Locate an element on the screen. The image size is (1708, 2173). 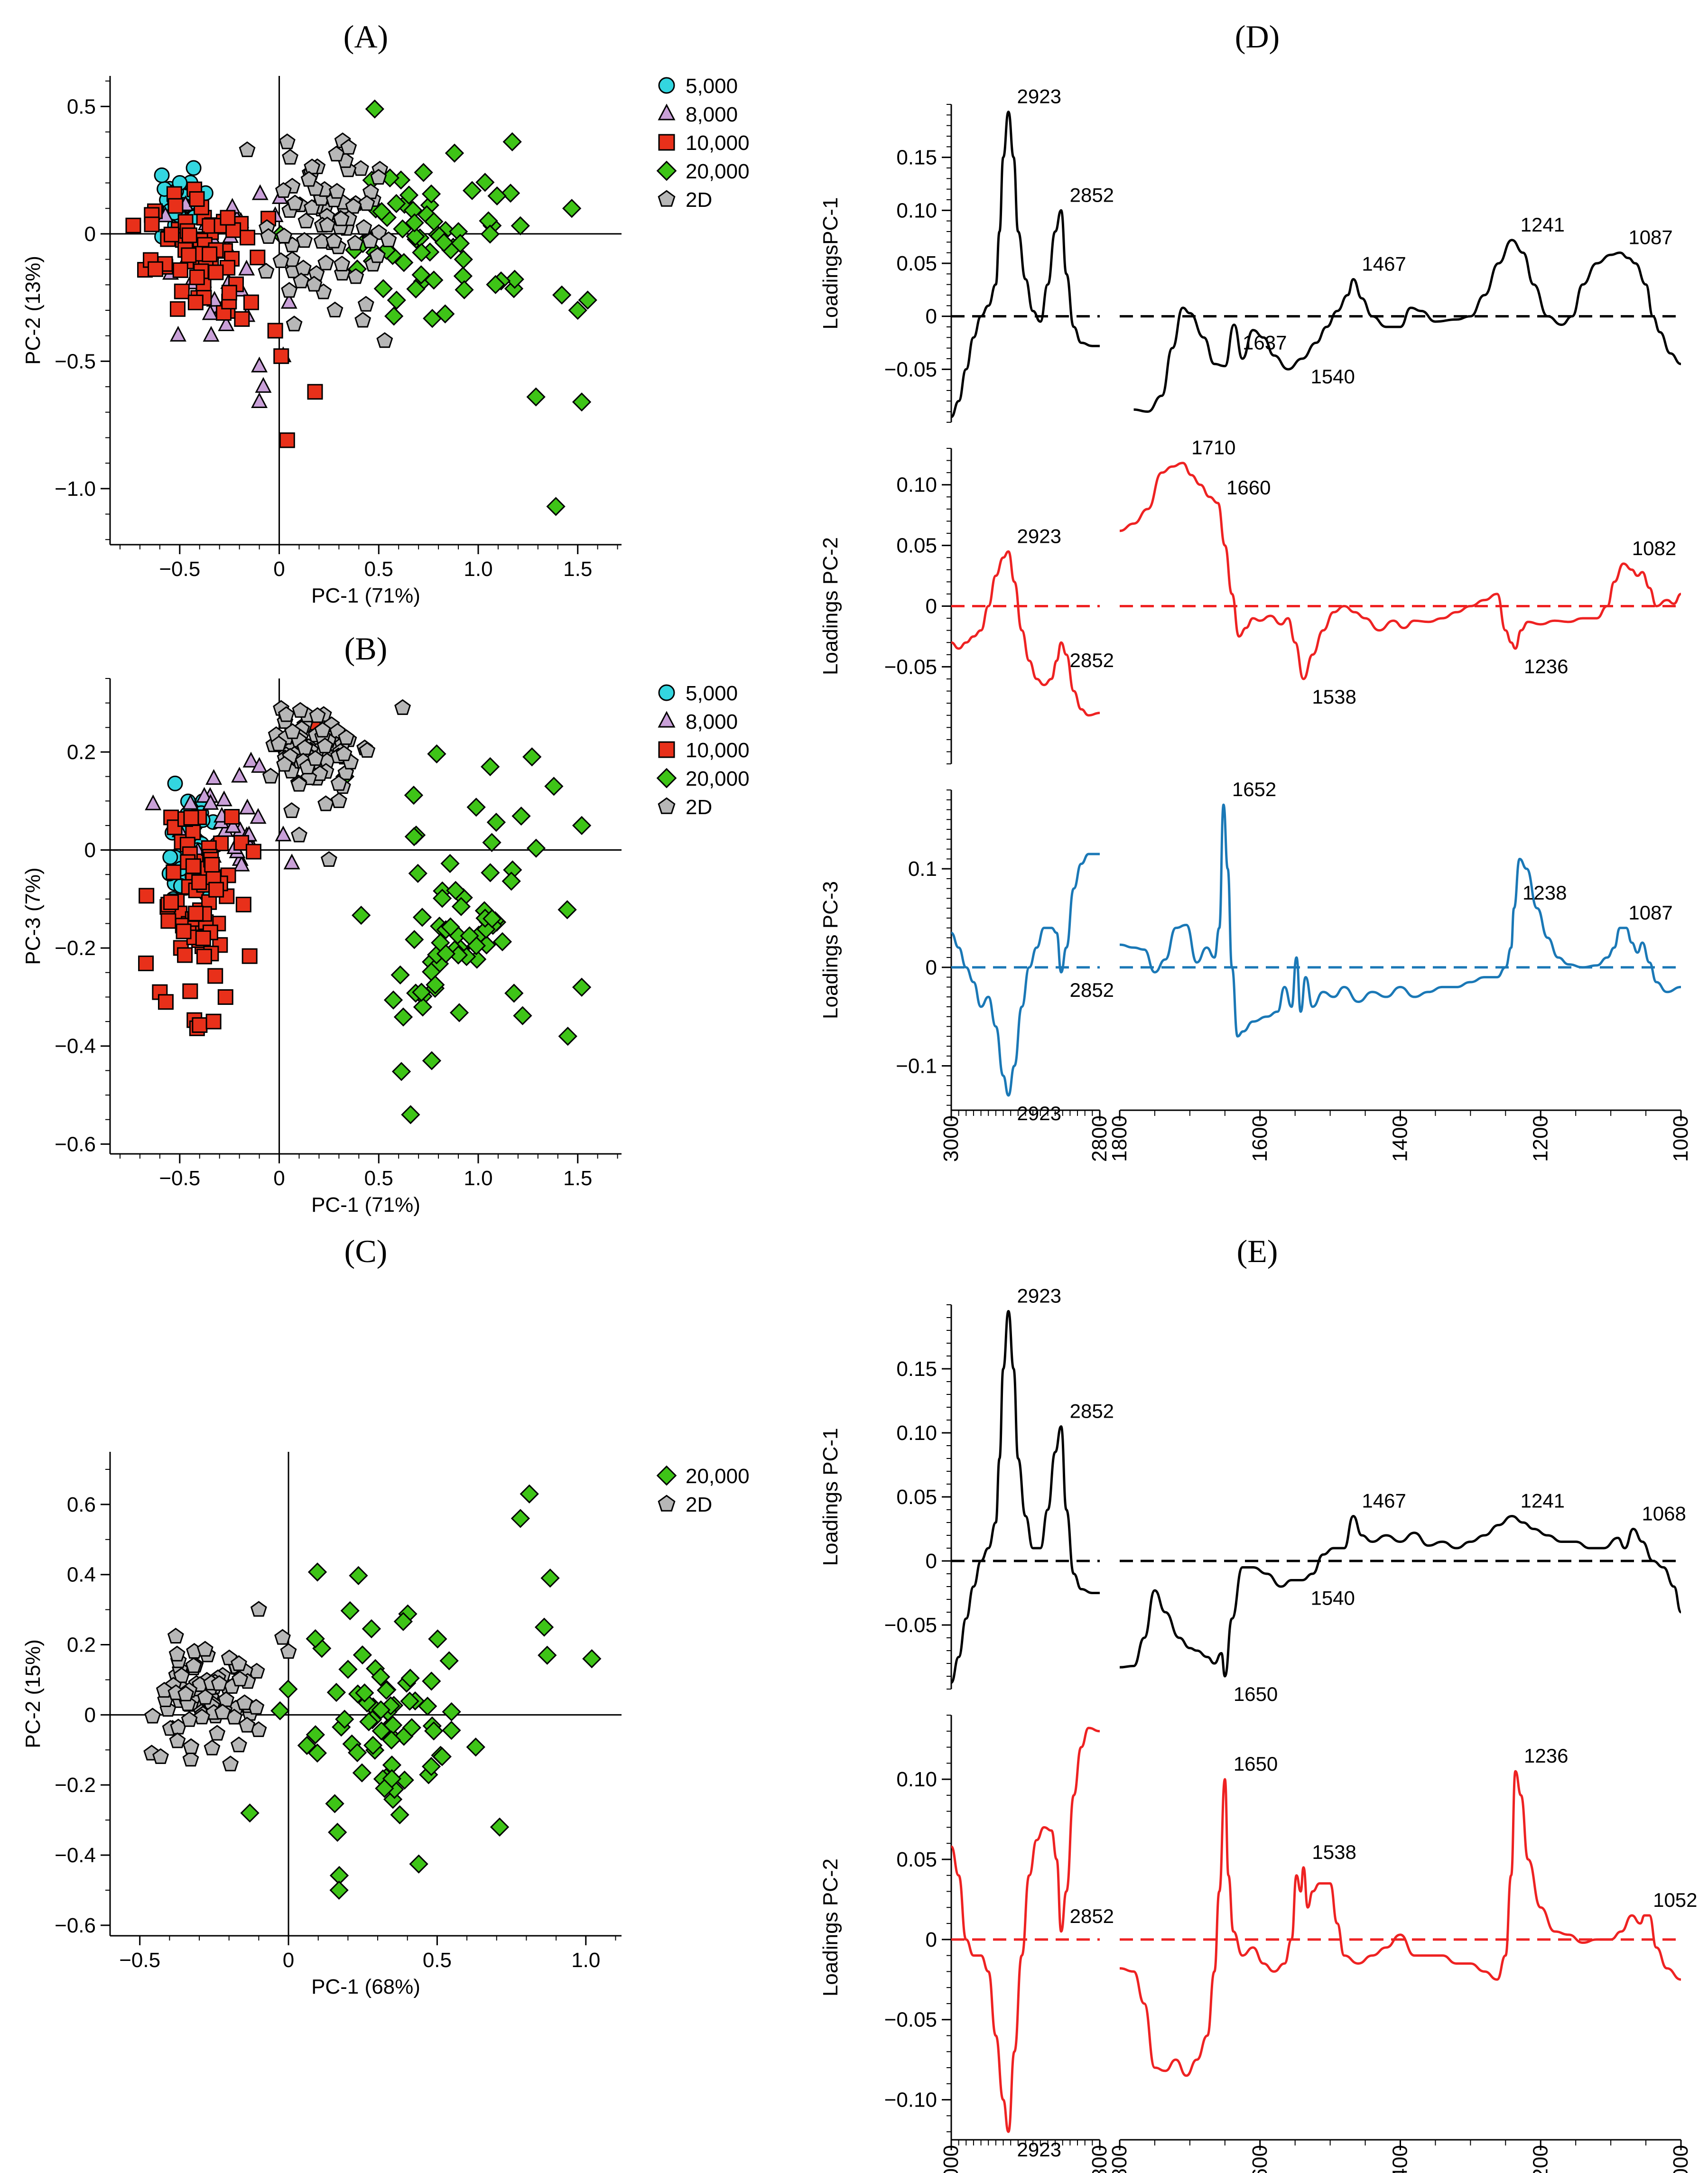
x-tick-label: 0 is located at coordinates (279, 569).